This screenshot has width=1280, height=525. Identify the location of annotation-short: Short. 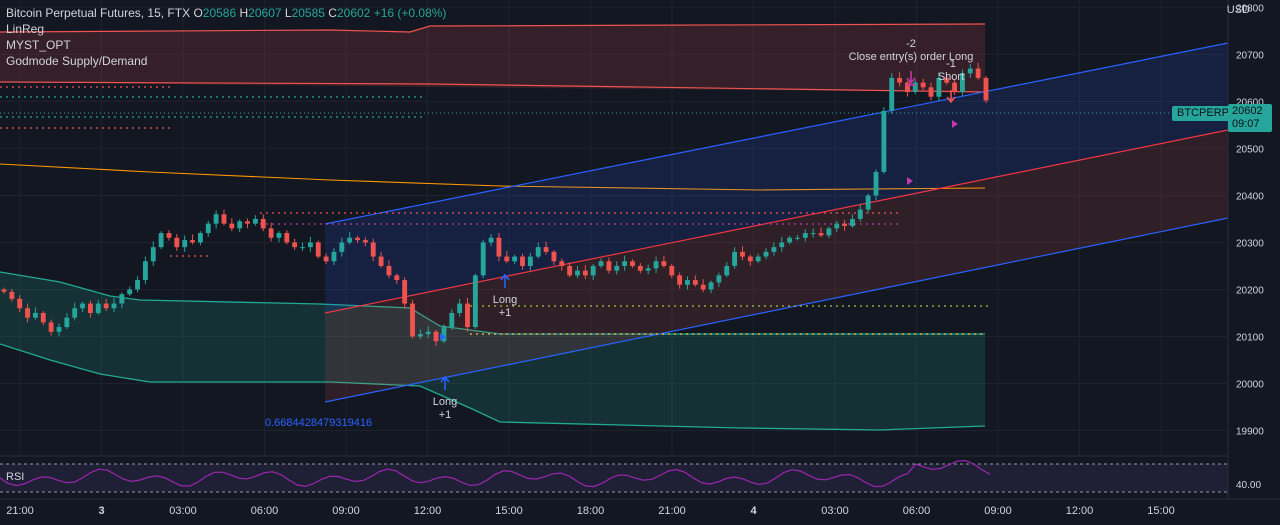
(951, 77).